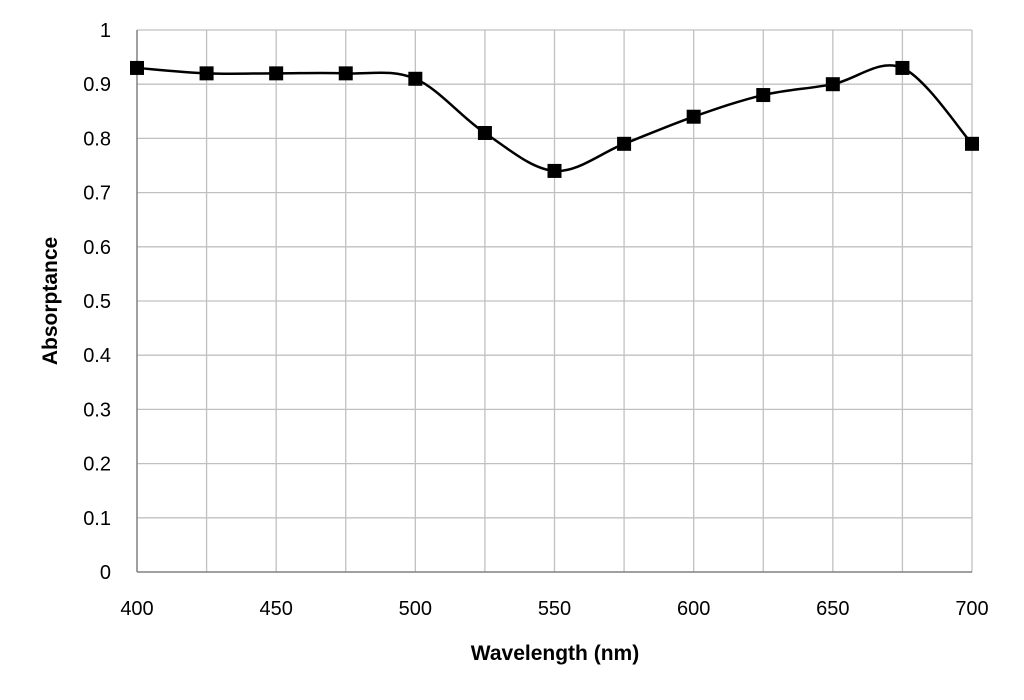 This screenshot has width=1024, height=700. I want to click on y-tick-label: 0.4, so click(97, 356).